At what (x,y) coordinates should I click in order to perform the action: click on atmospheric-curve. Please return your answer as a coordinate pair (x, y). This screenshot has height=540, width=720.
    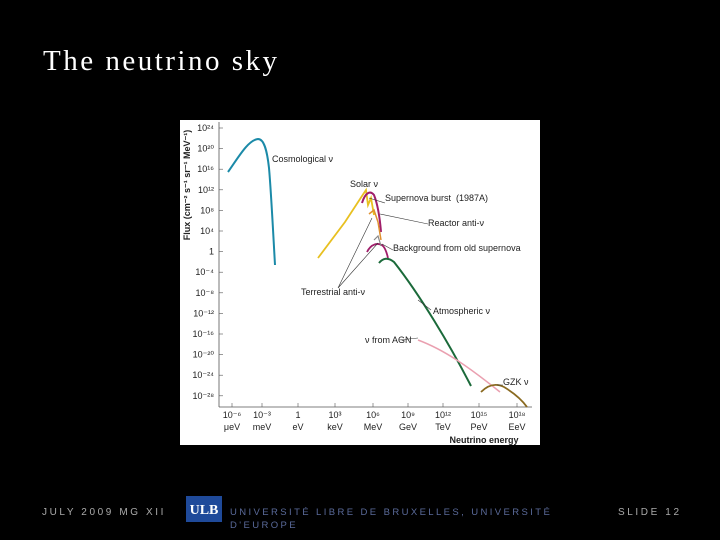
    Looking at the image, I should click on (425, 322).